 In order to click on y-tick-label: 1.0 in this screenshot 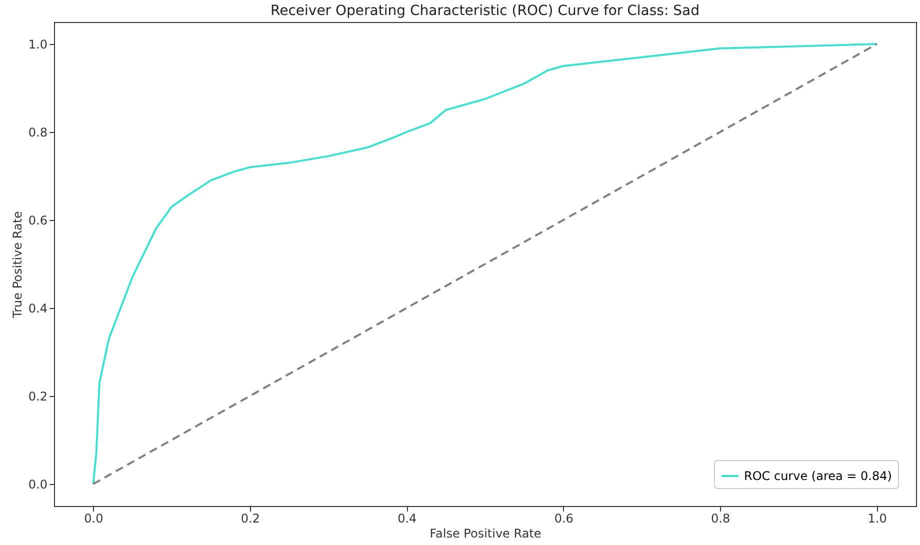, I will do `click(38, 45)`.